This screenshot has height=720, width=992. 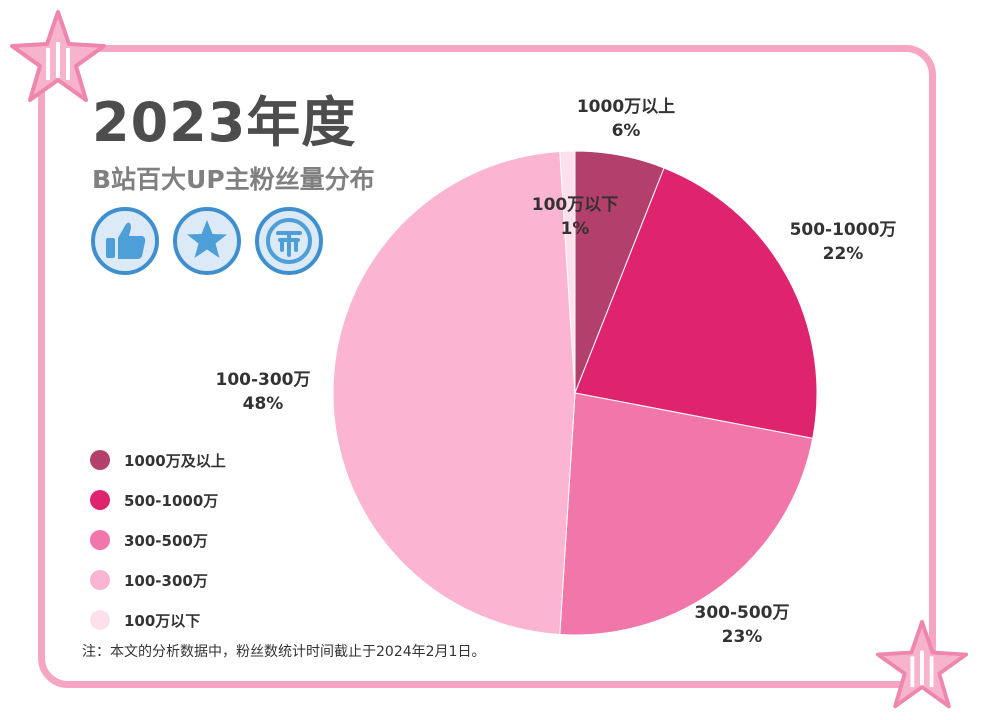 What do you see at coordinates (626, 119) in the screenshot?
I see `slice-label: 1000万以上 6%` at bounding box center [626, 119].